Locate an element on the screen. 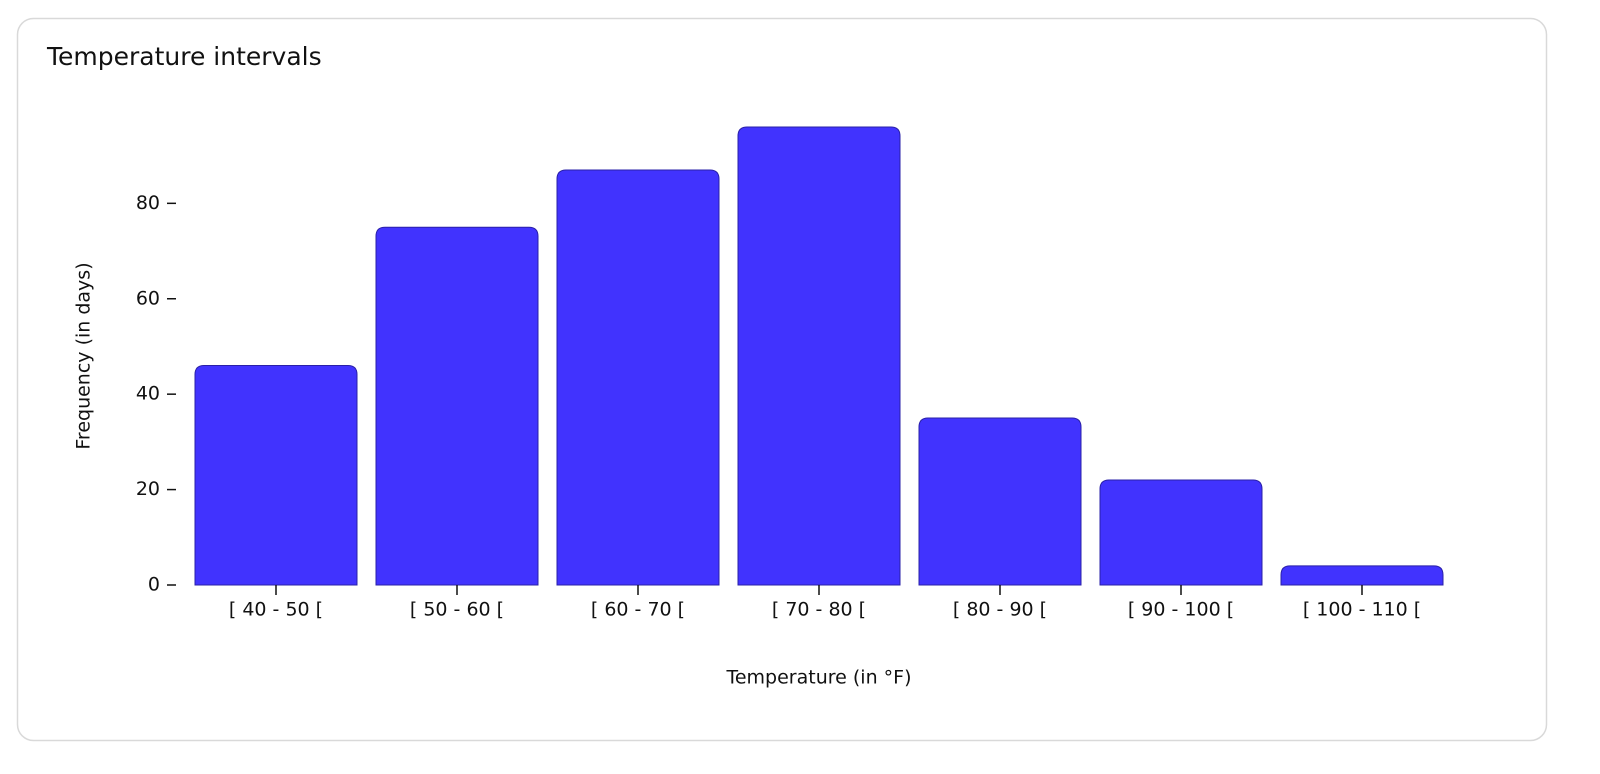  x-tick-label: [ 60 - 70 [ is located at coordinates (638, 610).